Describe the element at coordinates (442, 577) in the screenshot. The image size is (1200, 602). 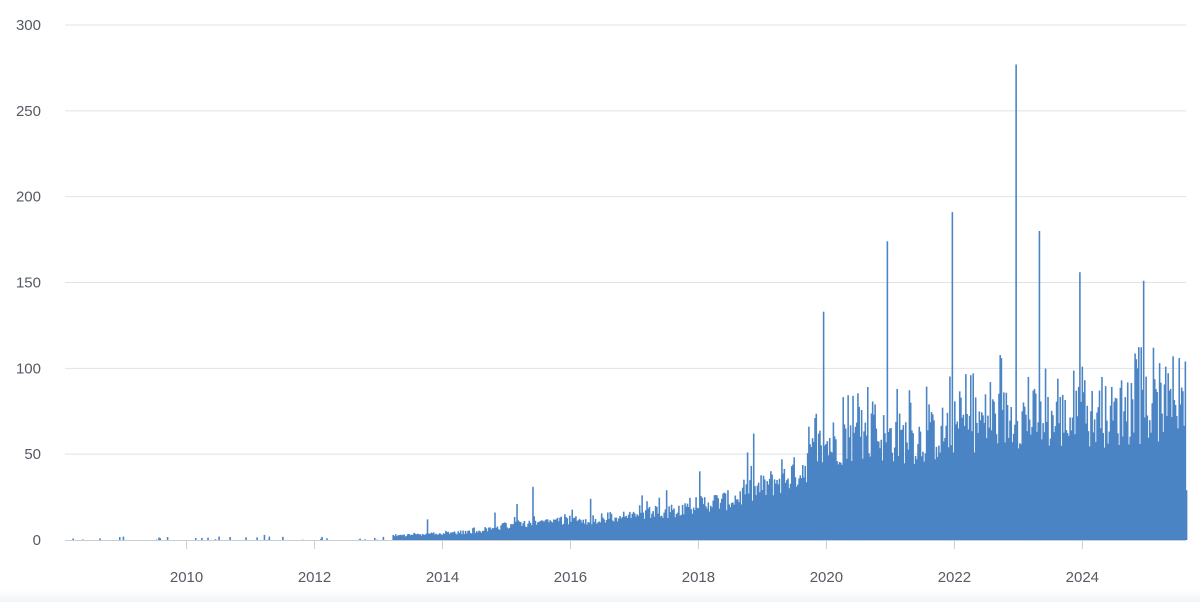
I see `x-tick-label: 2014` at that location.